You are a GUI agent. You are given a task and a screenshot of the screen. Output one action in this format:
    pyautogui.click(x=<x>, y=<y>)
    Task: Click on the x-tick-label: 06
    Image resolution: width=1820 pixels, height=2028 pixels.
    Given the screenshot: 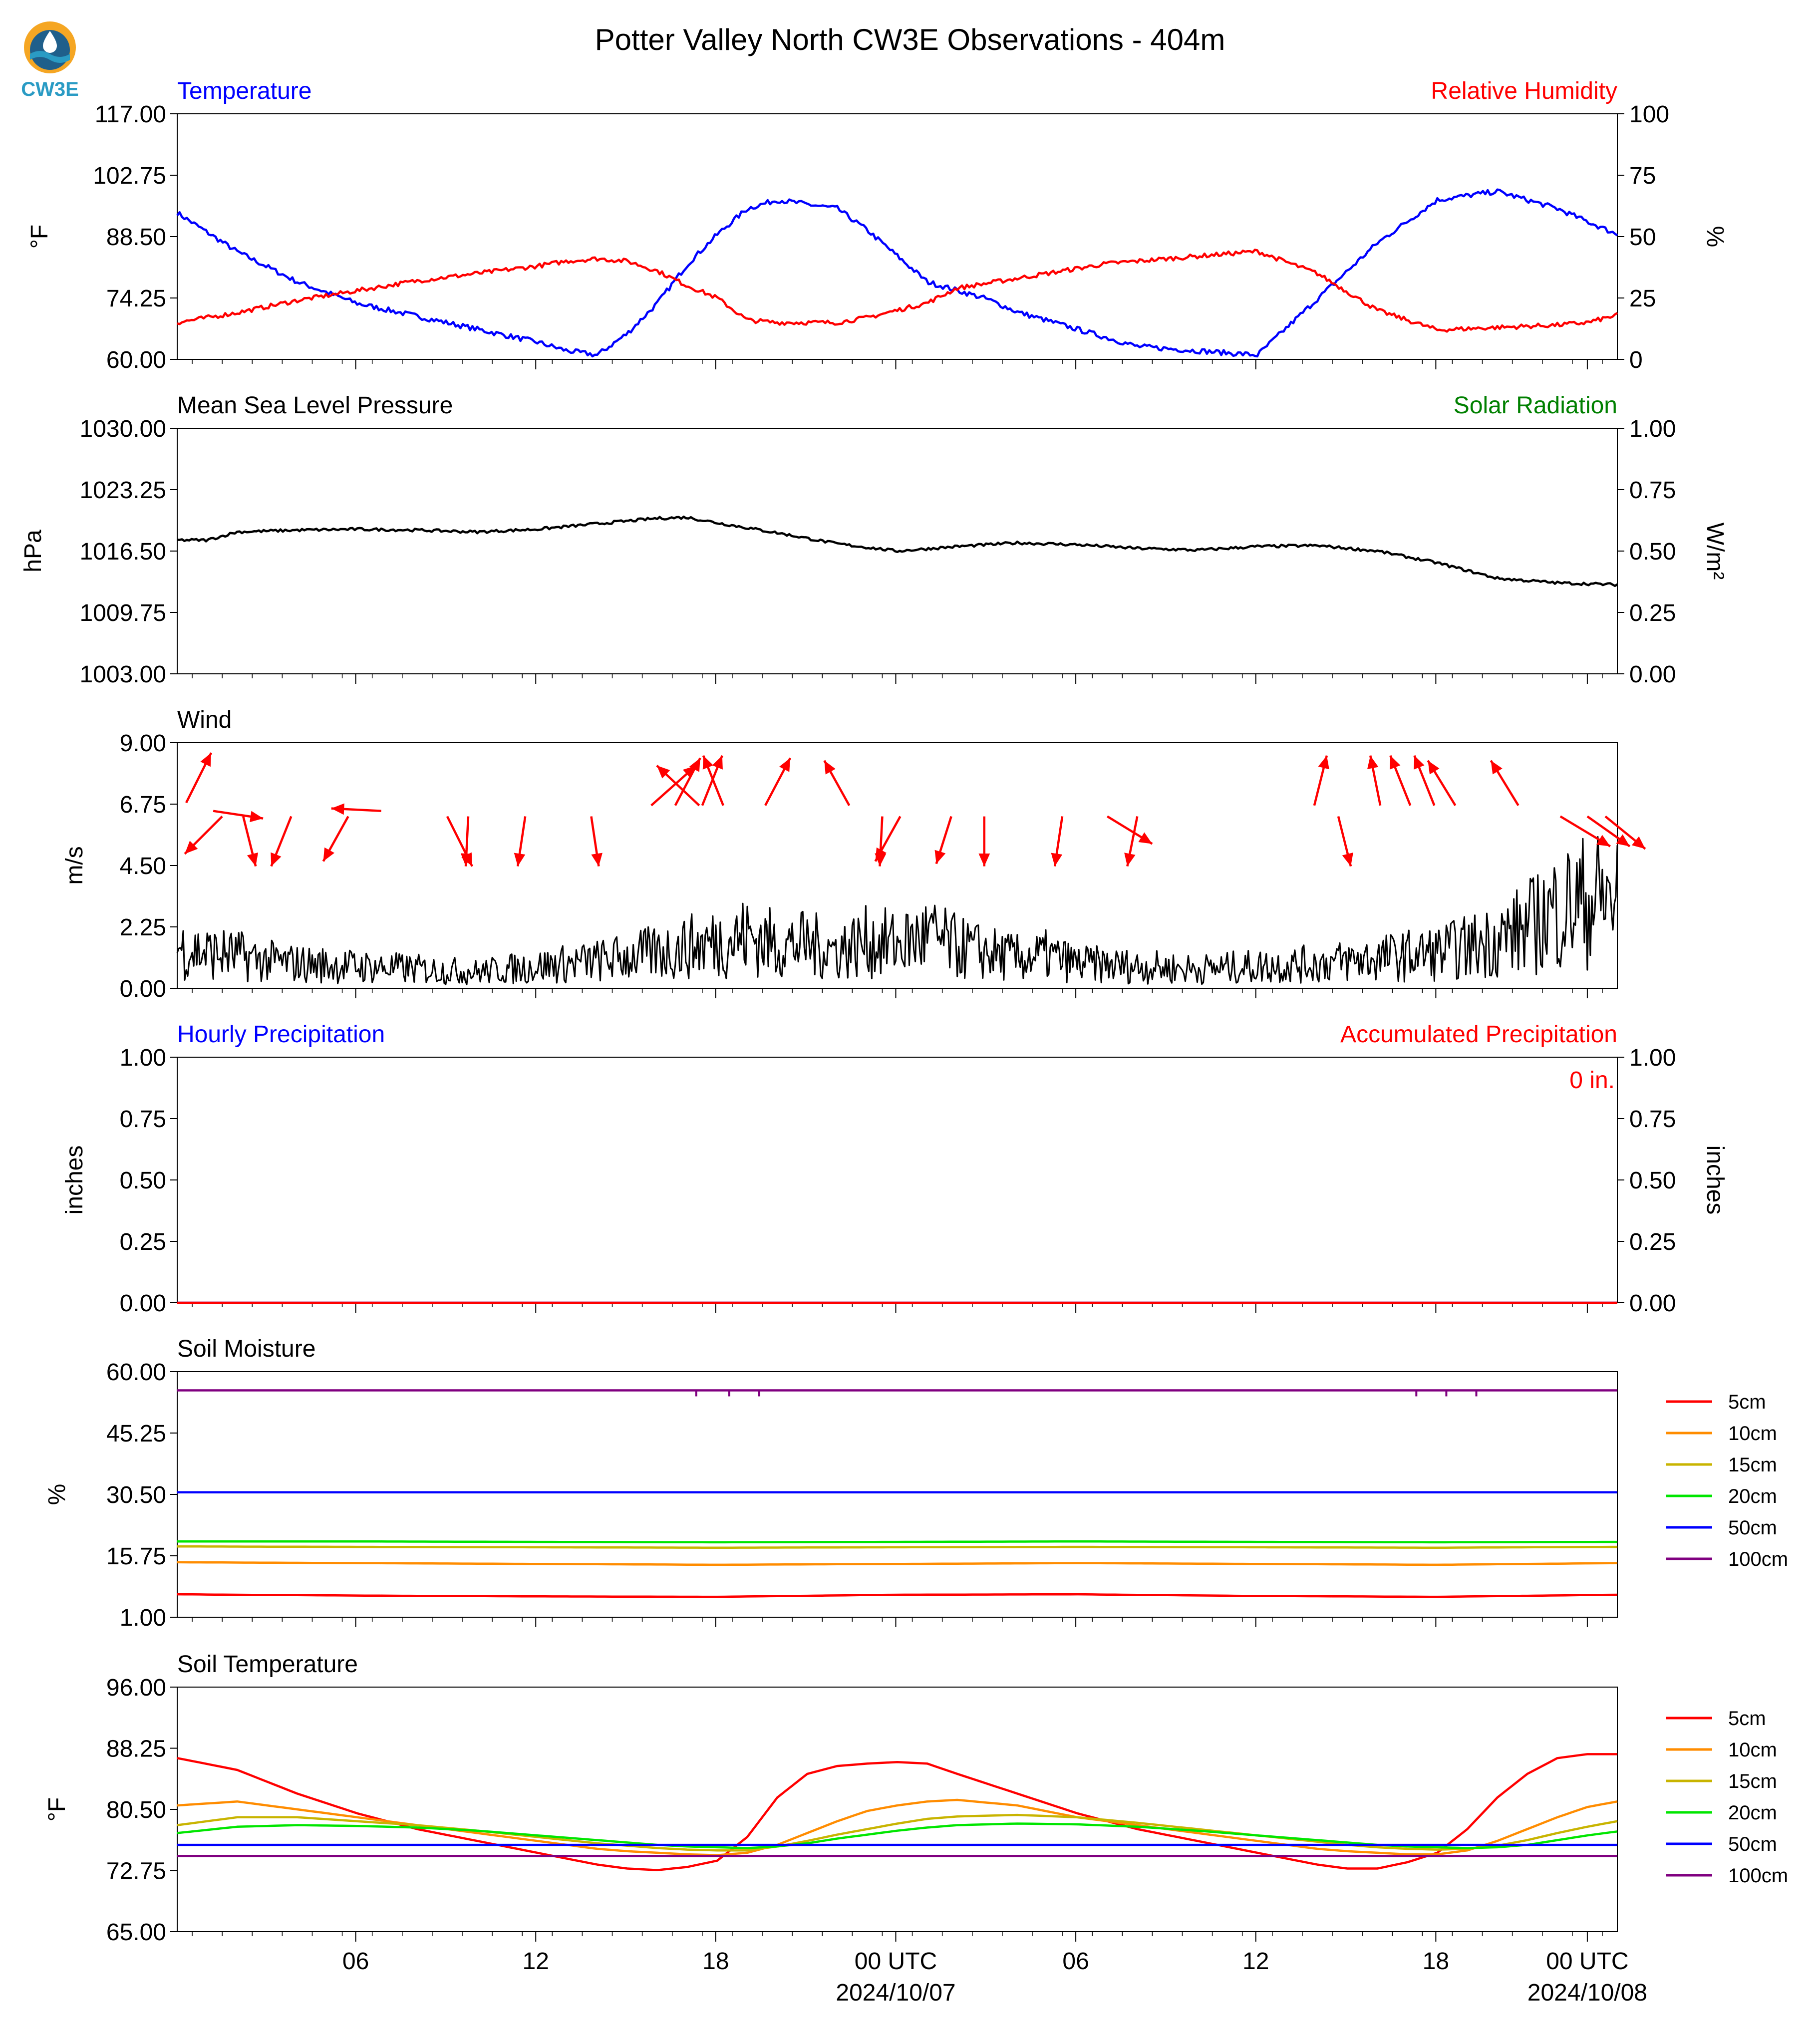 What is the action you would take?
    pyautogui.click(x=1075, y=1961)
    